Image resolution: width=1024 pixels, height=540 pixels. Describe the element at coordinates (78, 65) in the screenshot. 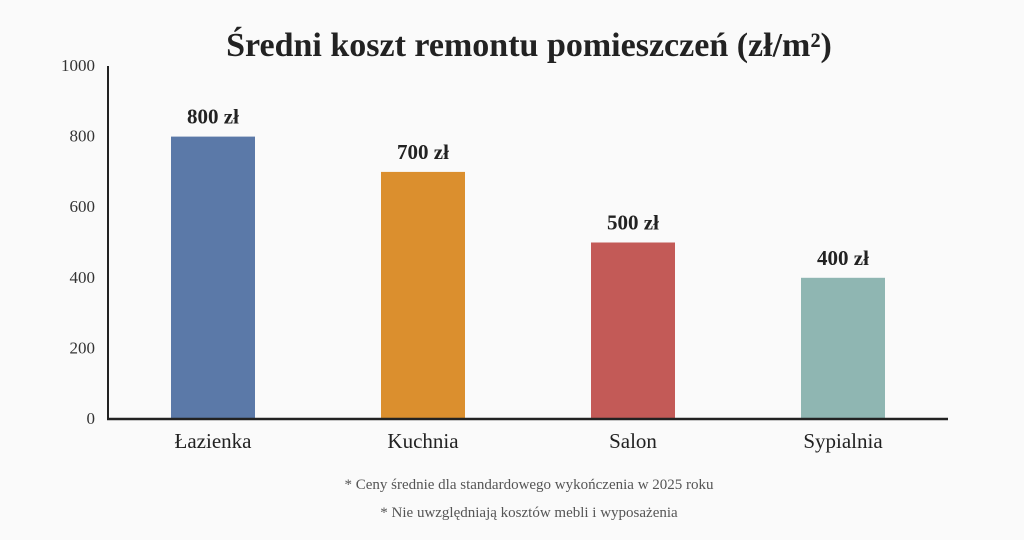

I see `y-tick-label: 1000` at that location.